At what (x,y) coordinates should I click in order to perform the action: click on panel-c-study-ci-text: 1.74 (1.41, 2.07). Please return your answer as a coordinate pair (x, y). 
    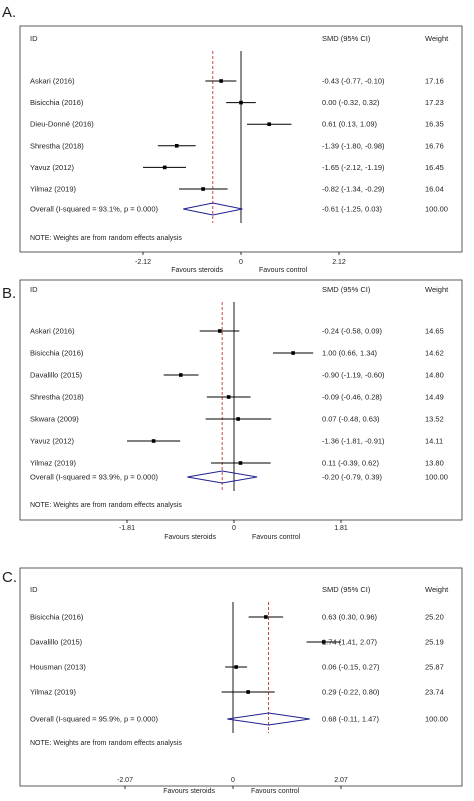
    Looking at the image, I should click on (350, 642).